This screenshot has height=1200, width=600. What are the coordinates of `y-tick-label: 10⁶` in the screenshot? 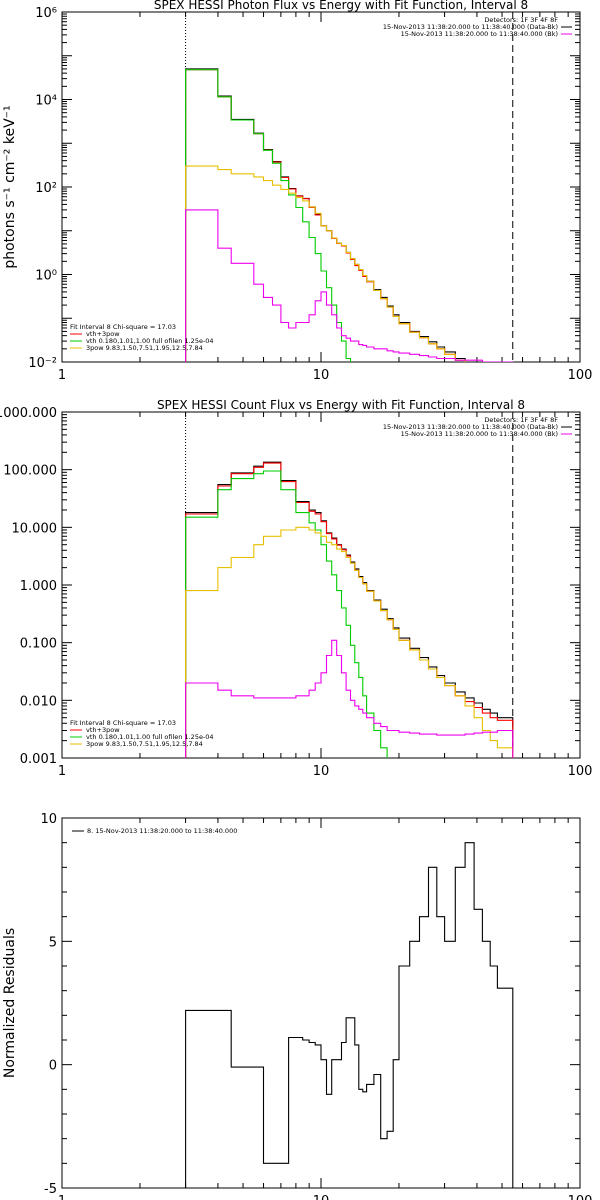 It's located at (46, 13).